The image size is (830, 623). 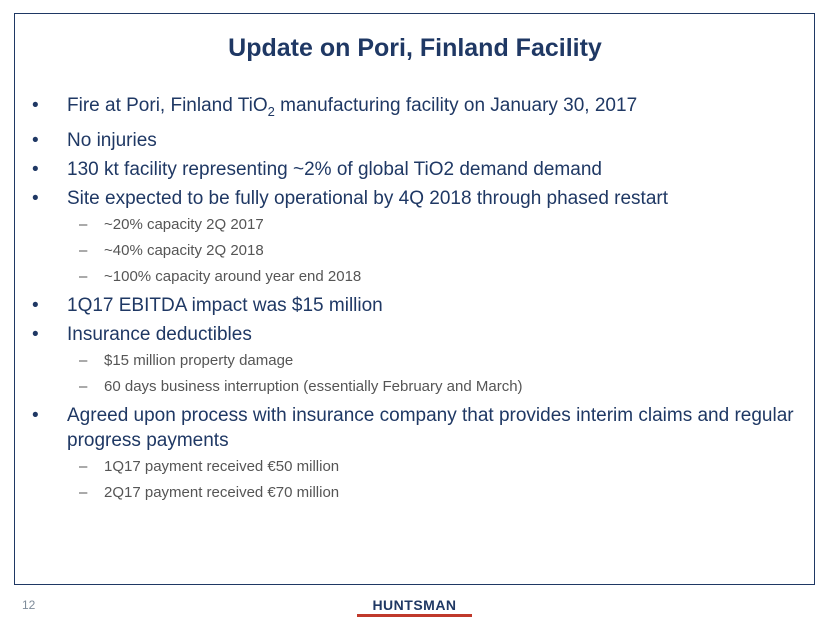 I want to click on sub-bullet-item: – $15 million property damage, so click(x=417, y=361).